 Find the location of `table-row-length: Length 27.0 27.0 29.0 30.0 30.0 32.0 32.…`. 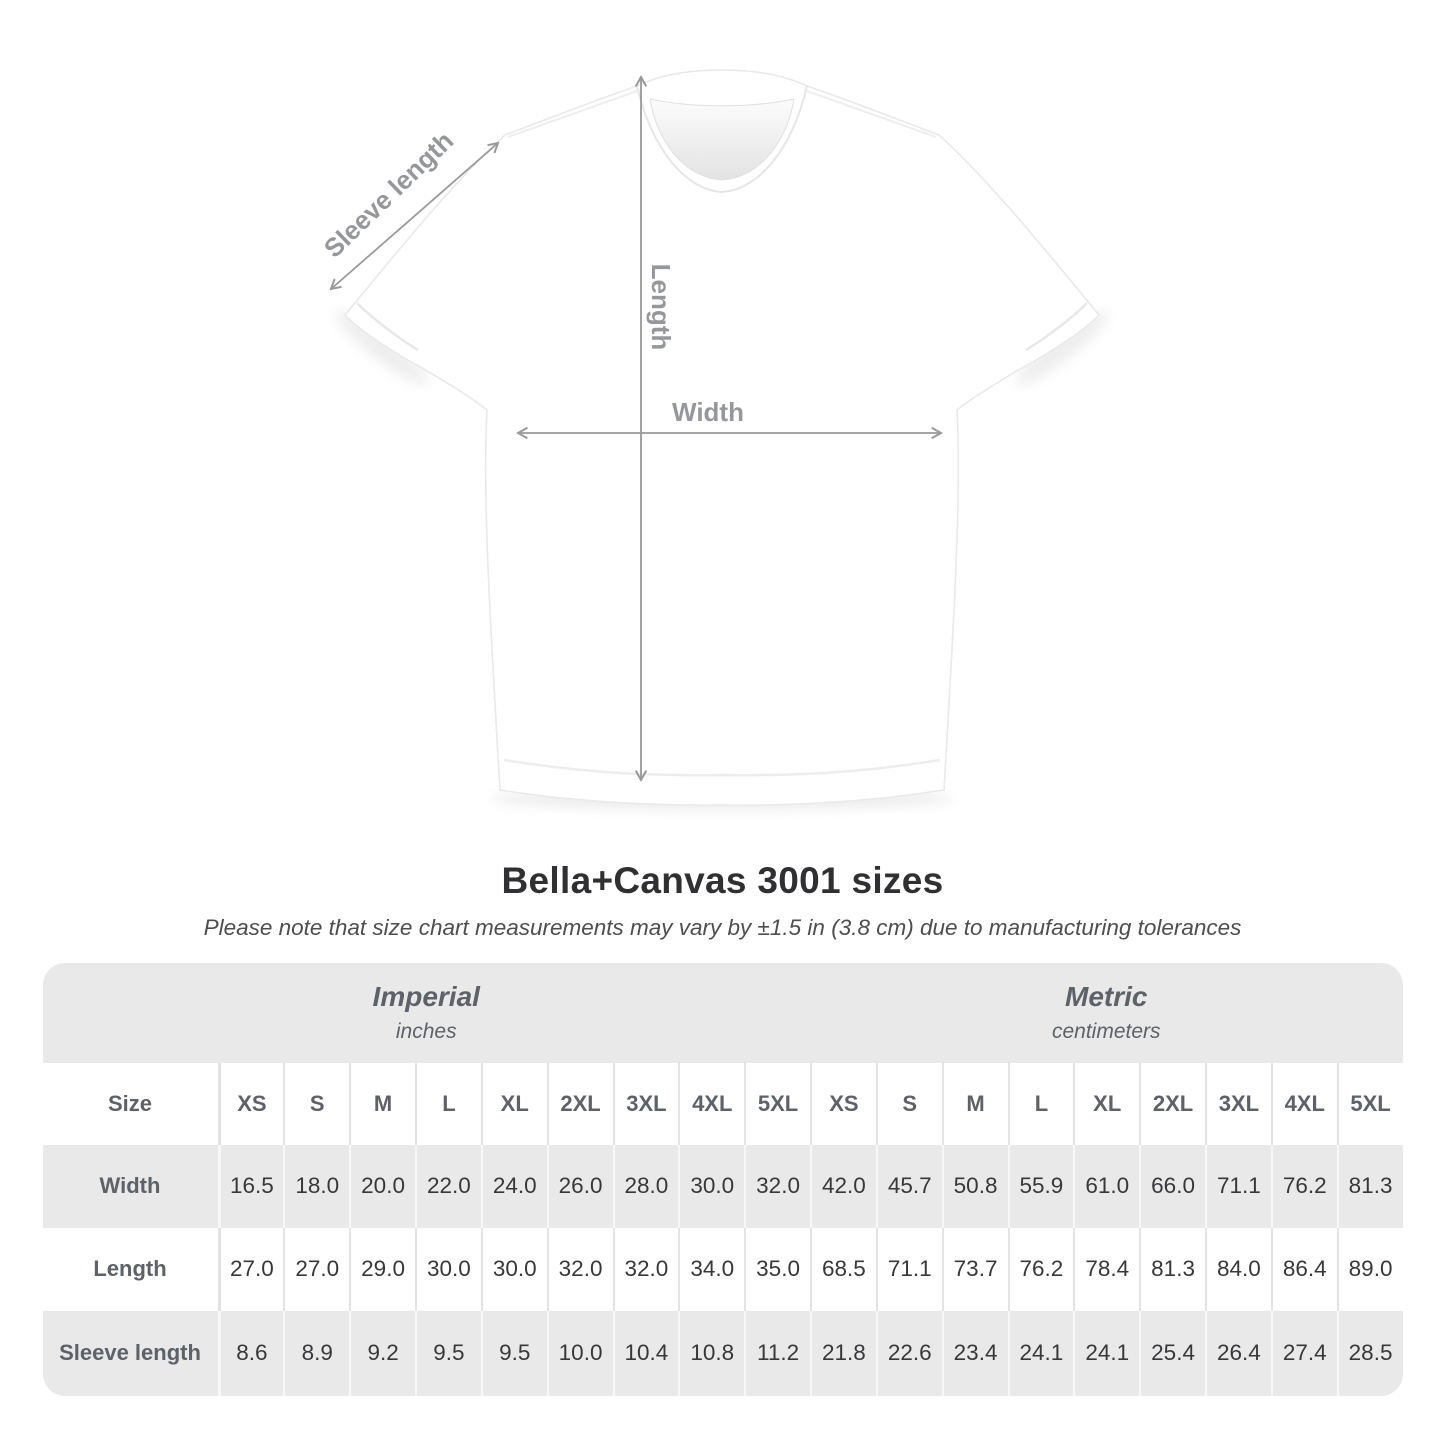

table-row-length: Length 27.0 27.0 29.0 30.0 30.0 32.0 32.… is located at coordinates (722, 1269).